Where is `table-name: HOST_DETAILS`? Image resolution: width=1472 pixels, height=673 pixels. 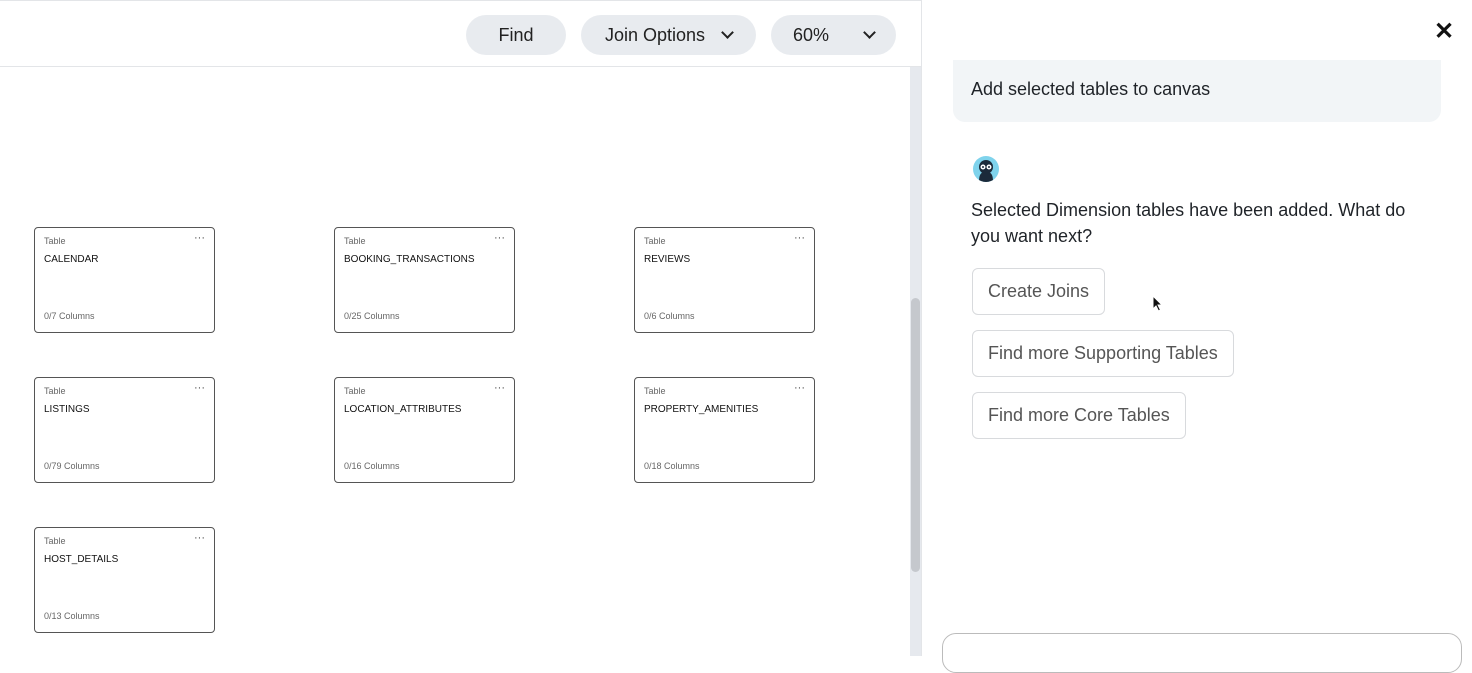 table-name: HOST_DETAILS is located at coordinates (81, 559).